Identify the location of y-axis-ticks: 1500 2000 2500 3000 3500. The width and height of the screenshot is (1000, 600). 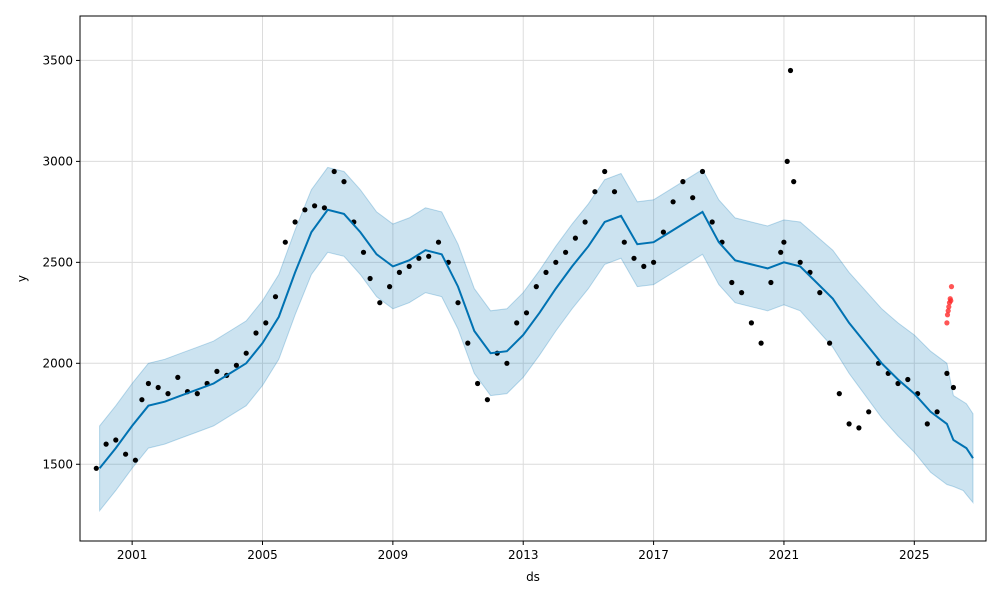
(61, 262).